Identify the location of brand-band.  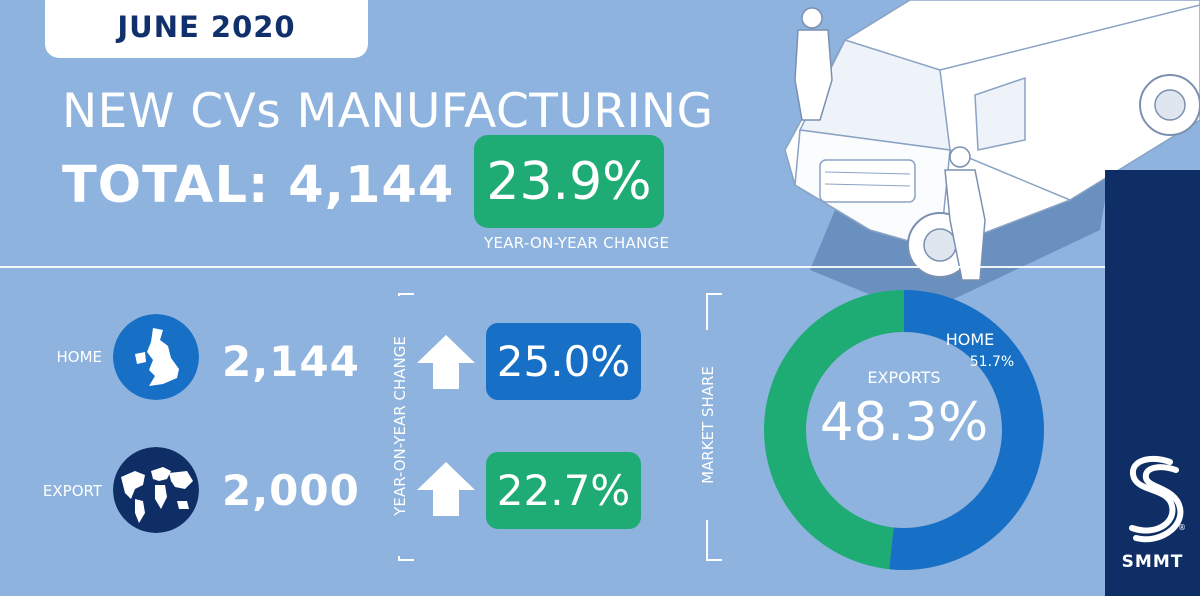
(1152, 383).